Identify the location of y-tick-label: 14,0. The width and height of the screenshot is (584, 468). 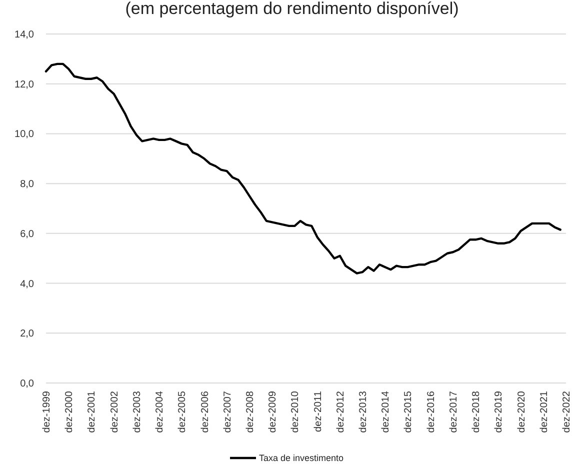
(24, 35).